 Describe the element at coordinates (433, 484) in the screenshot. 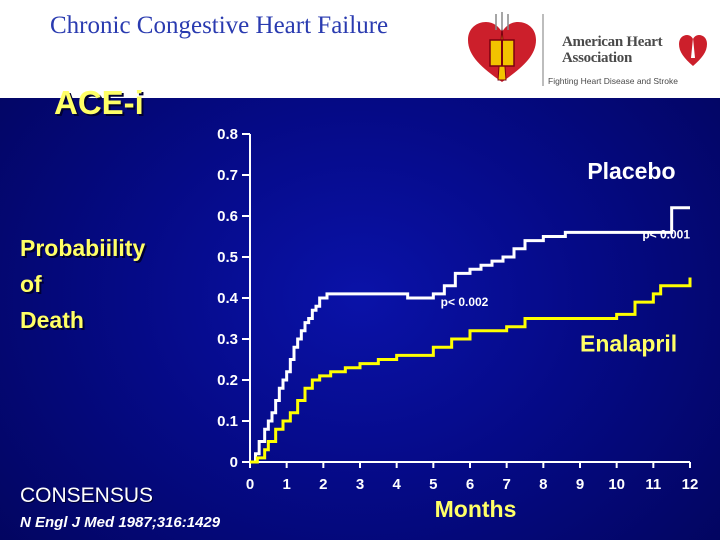

I see `x-tick-label: 5` at that location.